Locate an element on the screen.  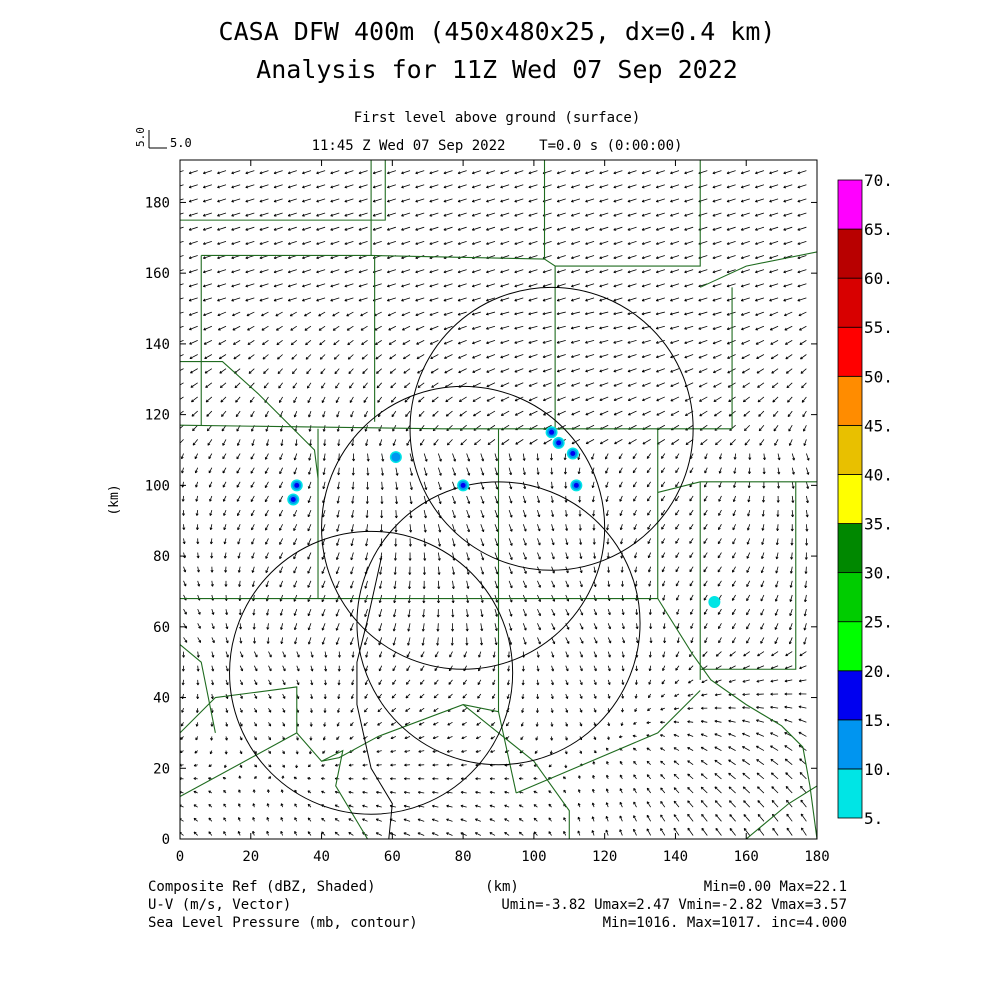
footer-pressure-label: Sea Level Pressure (mb, contour) is located at coordinates (283, 923).